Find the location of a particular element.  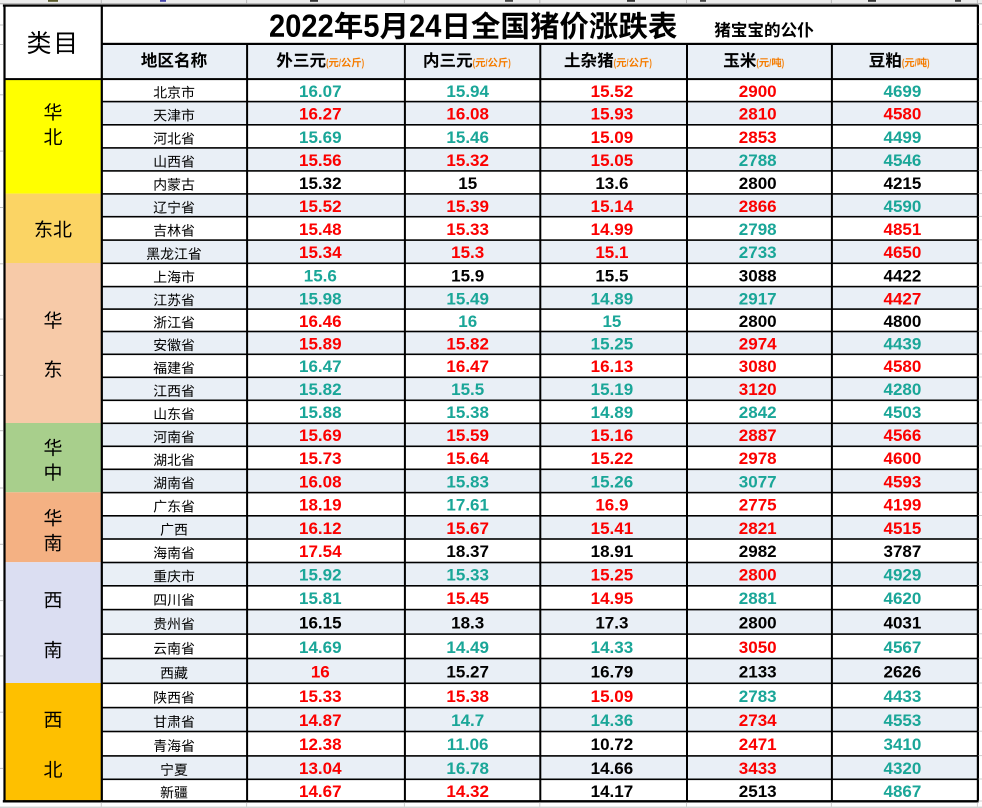

svg-text: 4320 is located at coordinates (902, 768).